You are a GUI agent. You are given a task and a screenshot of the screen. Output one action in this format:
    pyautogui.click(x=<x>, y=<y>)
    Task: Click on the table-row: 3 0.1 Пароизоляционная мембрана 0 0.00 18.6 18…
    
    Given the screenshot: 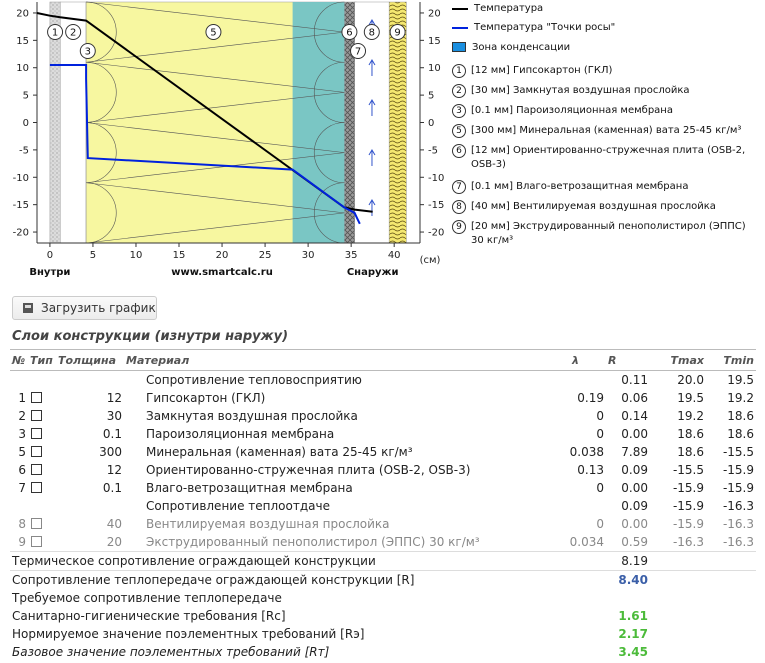 What is the action you would take?
    pyautogui.click(x=383, y=434)
    